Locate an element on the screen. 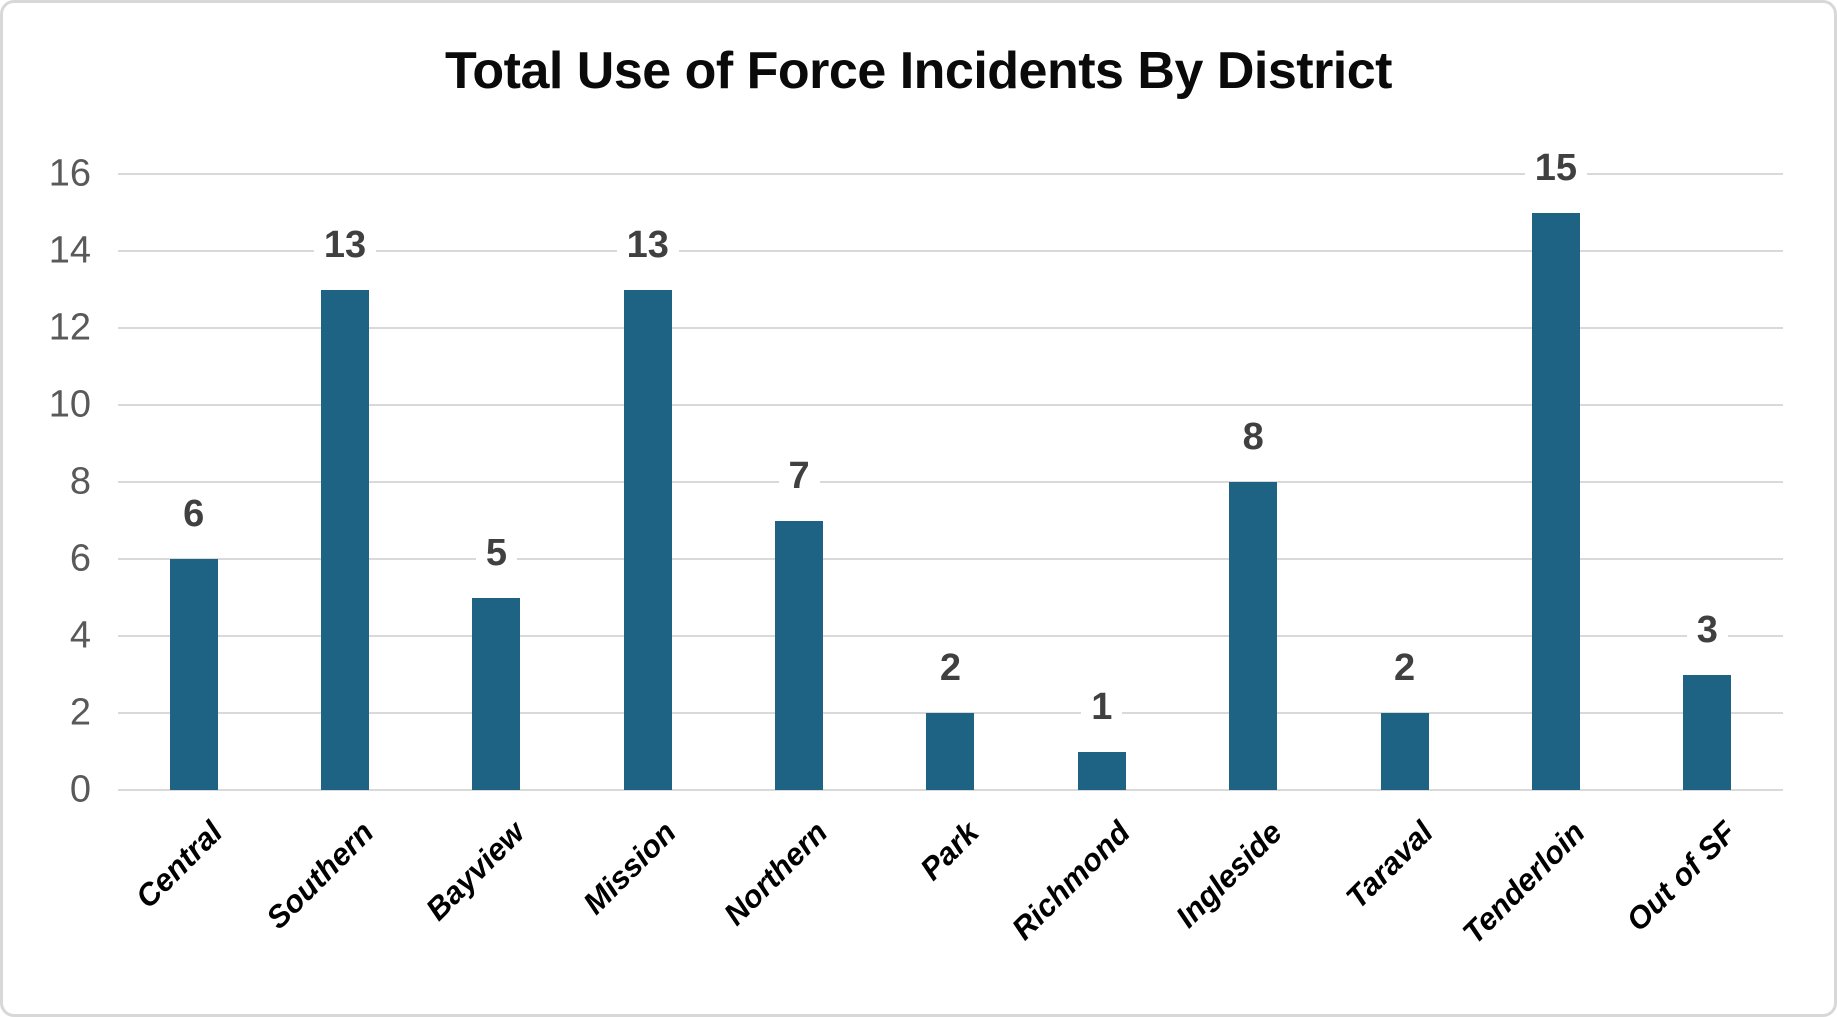 This screenshot has height=1017, width=1837. x-category-label-park: Park is located at coordinates (949, 850).